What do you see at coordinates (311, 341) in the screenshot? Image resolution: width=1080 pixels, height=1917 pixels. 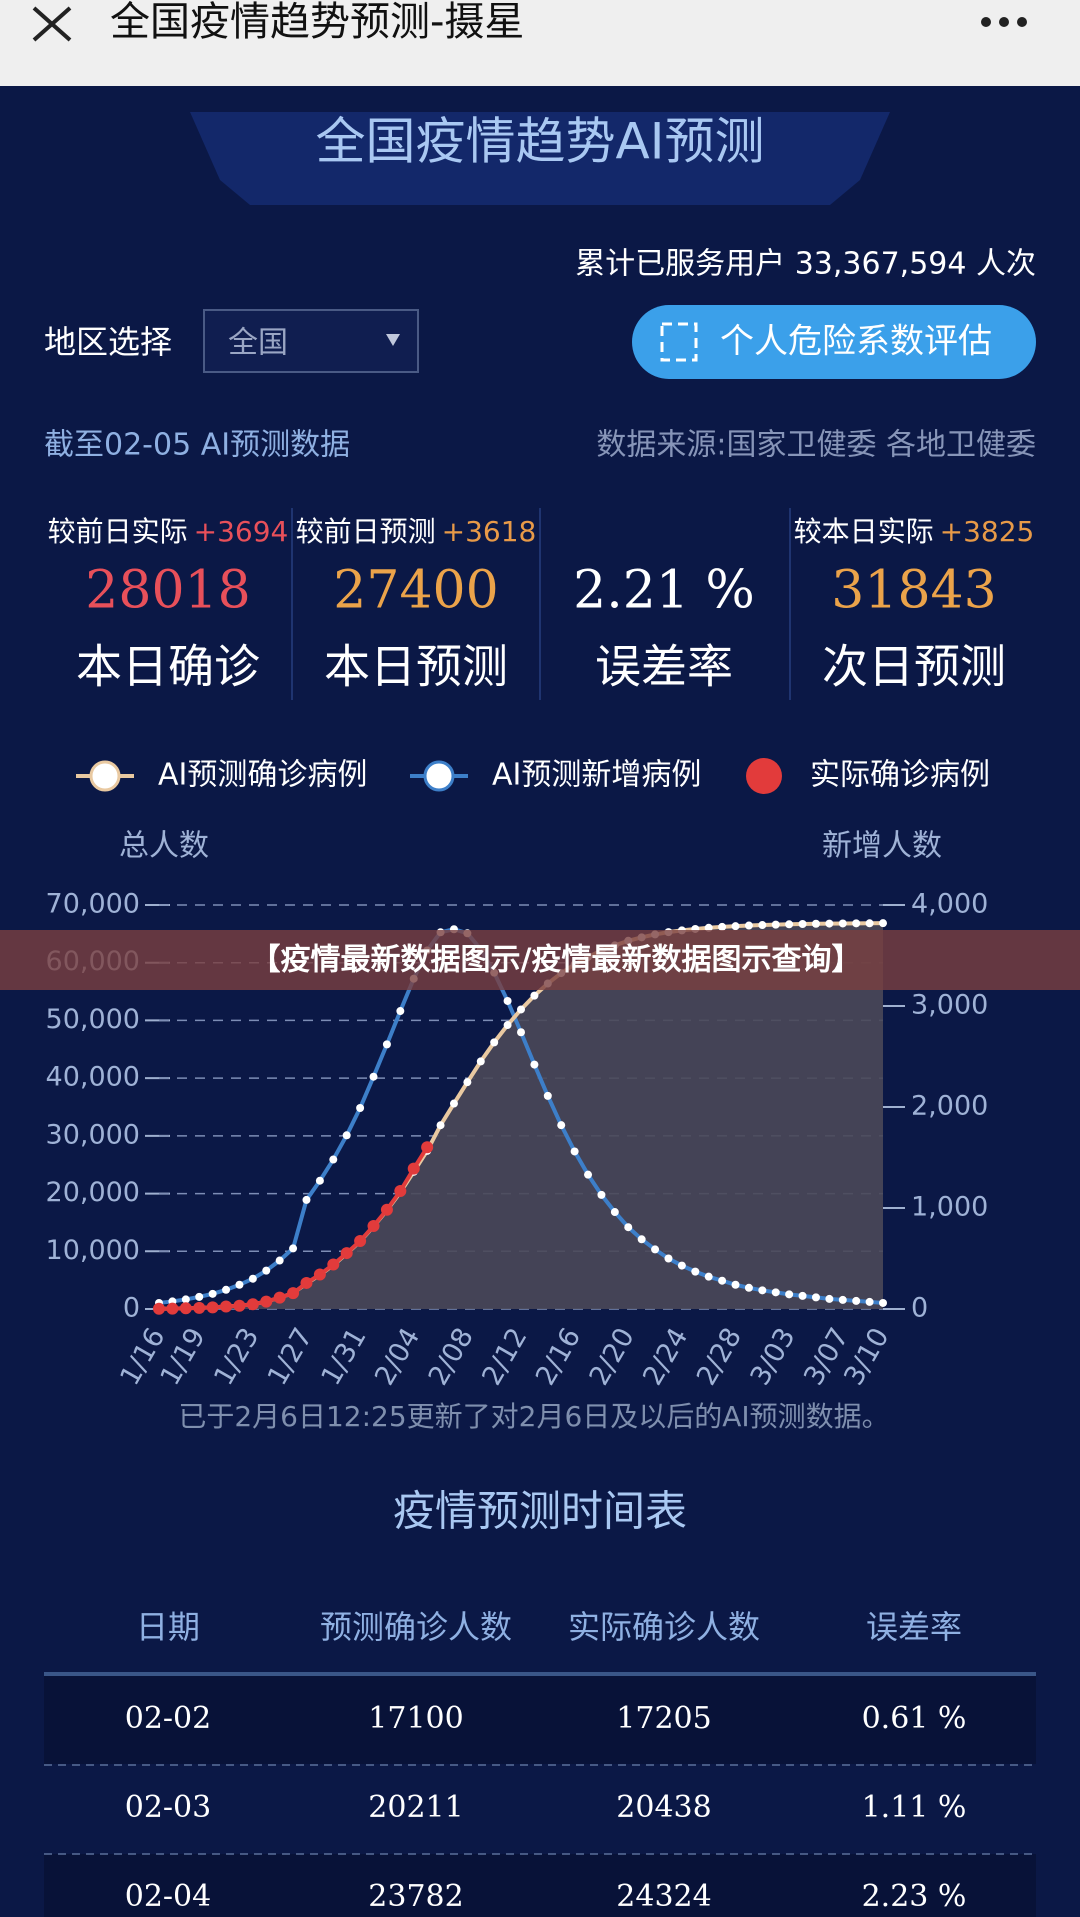 I see `region-select` at bounding box center [311, 341].